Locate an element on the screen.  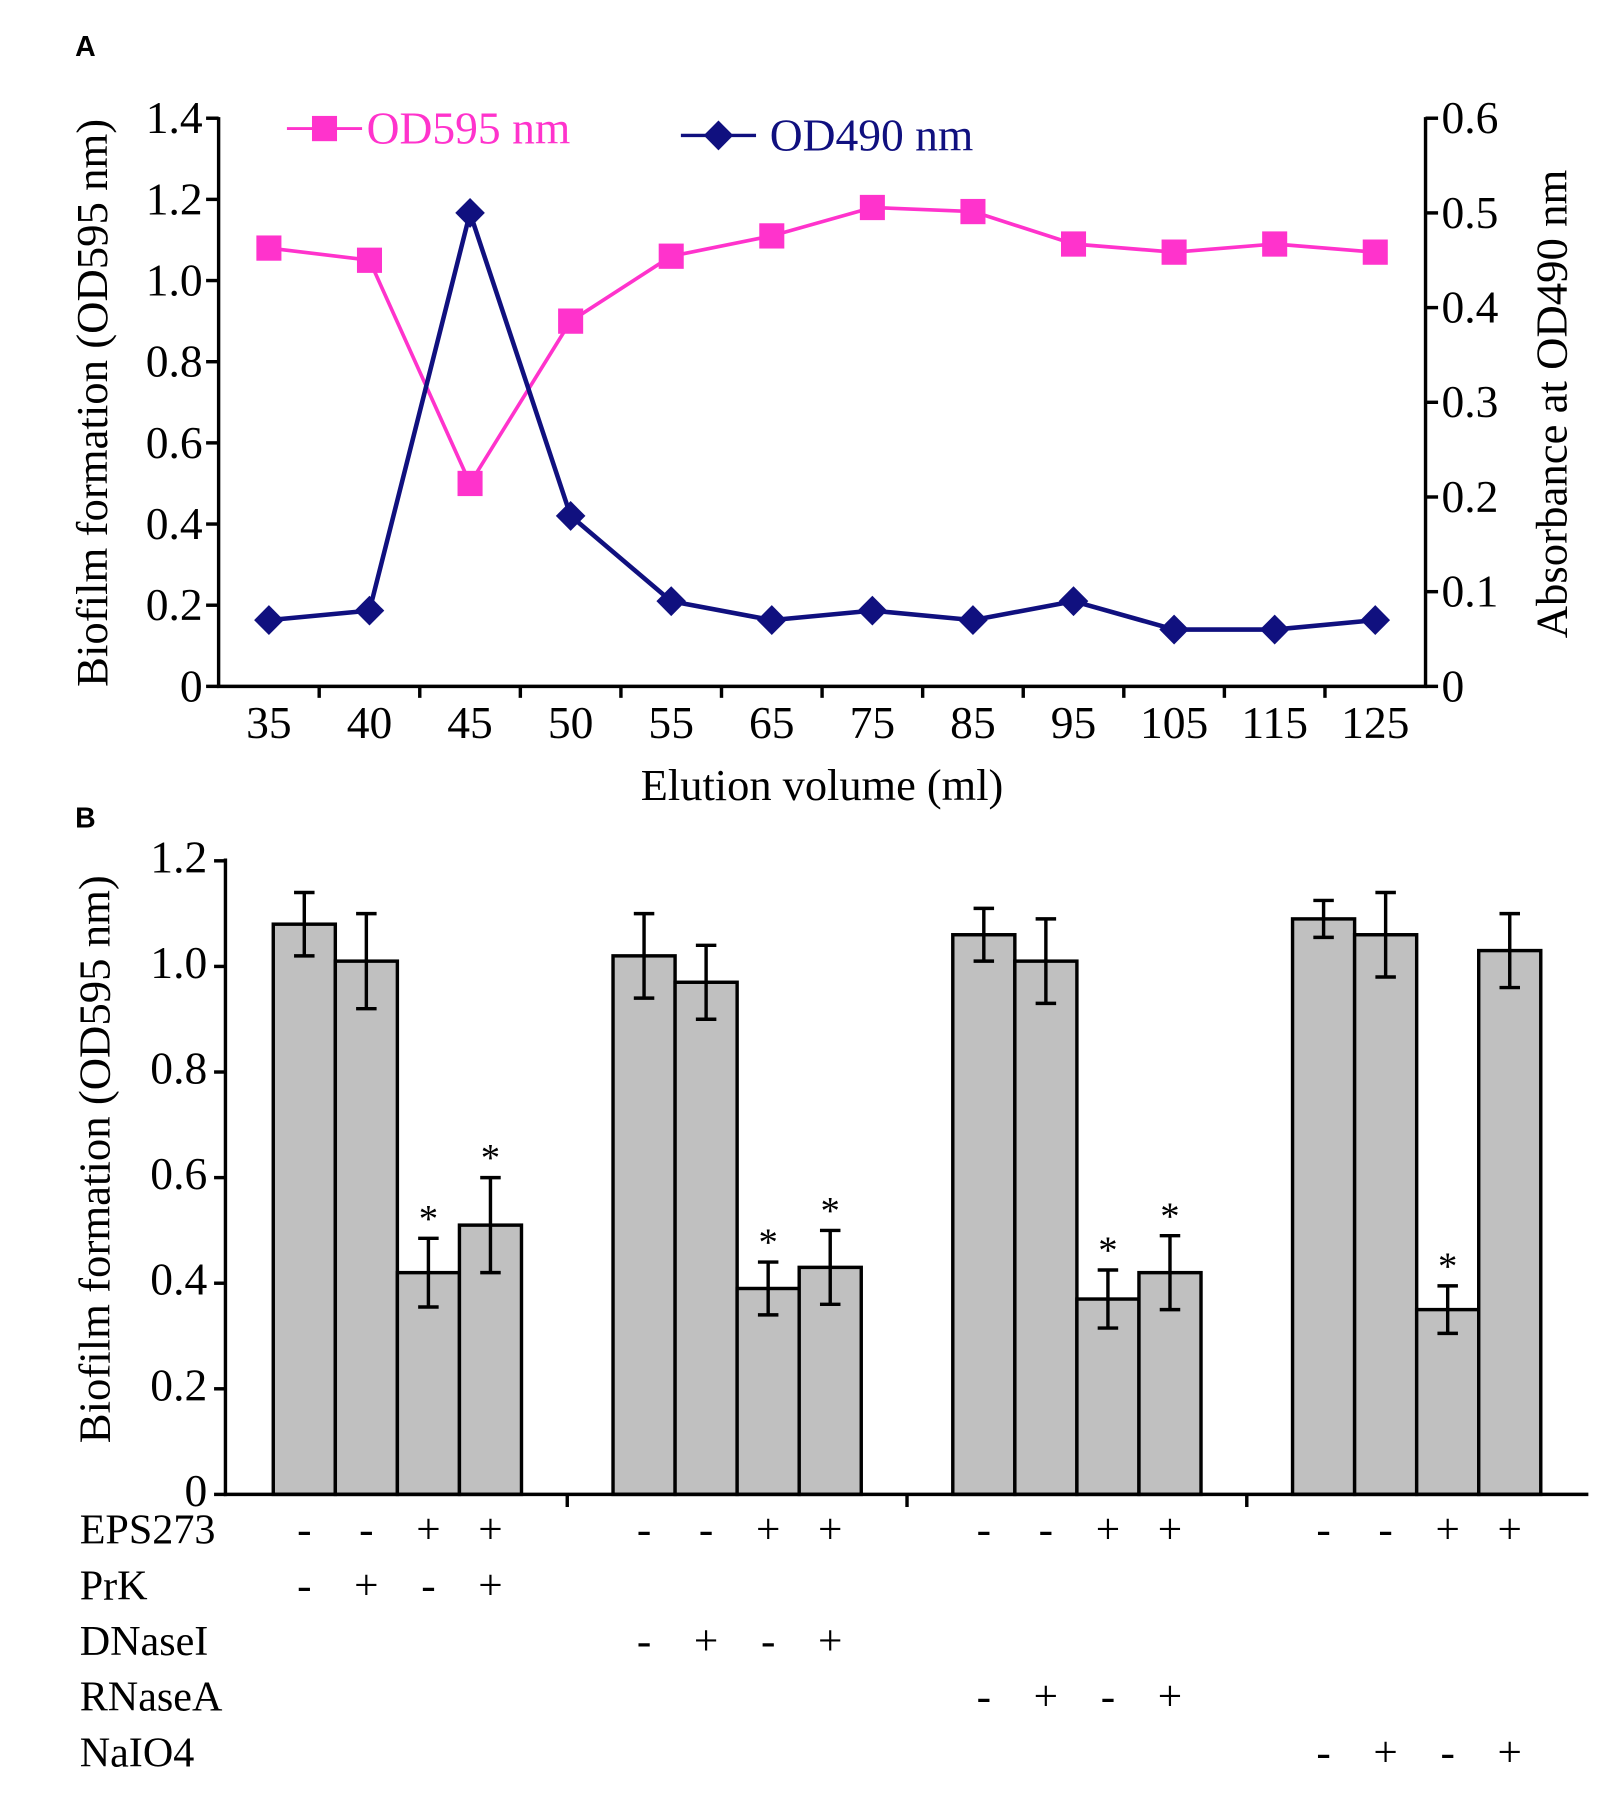
chart-b-eps273-mark-group3-1: - is located at coordinates (984, 1530).